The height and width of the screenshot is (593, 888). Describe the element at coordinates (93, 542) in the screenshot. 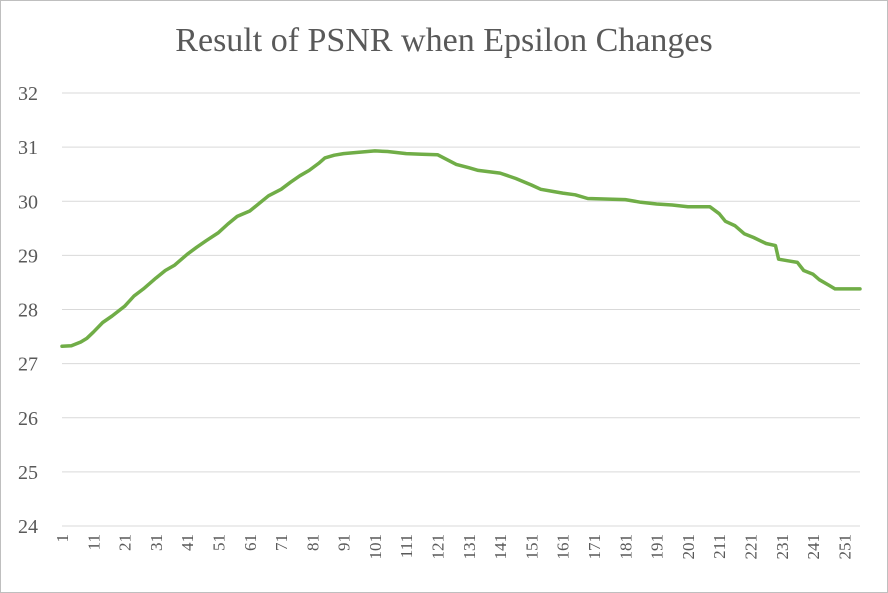

I see `x-tick-label: 11` at that location.